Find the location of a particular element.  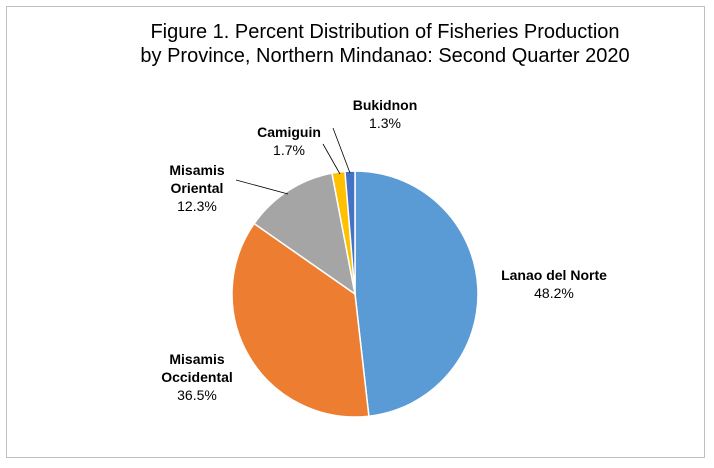

slice-value-text: 12.3% is located at coordinates (197, 206).